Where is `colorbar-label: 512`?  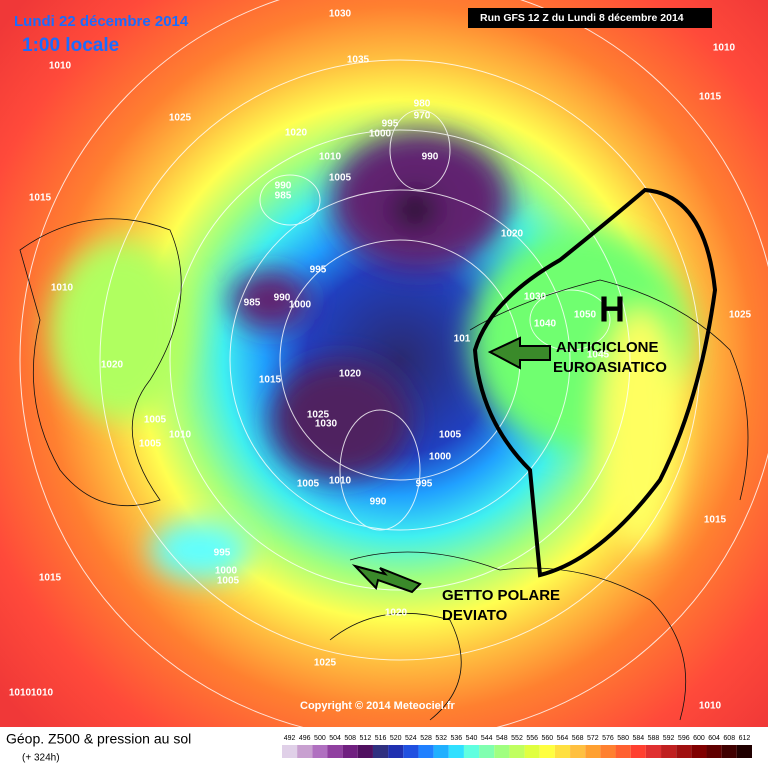
colorbar-label: 512 is located at coordinates (366, 738).